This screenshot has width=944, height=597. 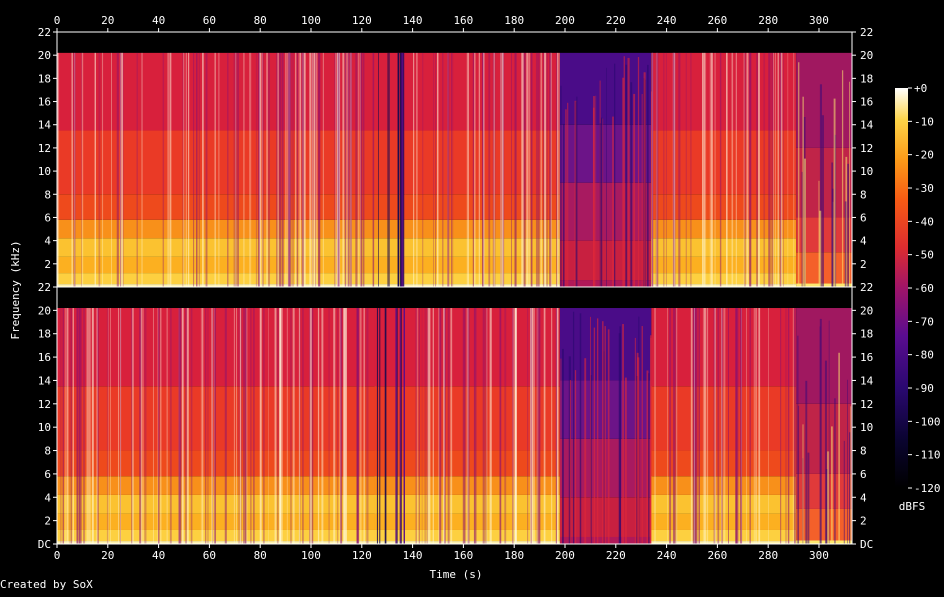 I want to click on y-tick-label-right: 6, so click(x=863, y=217).